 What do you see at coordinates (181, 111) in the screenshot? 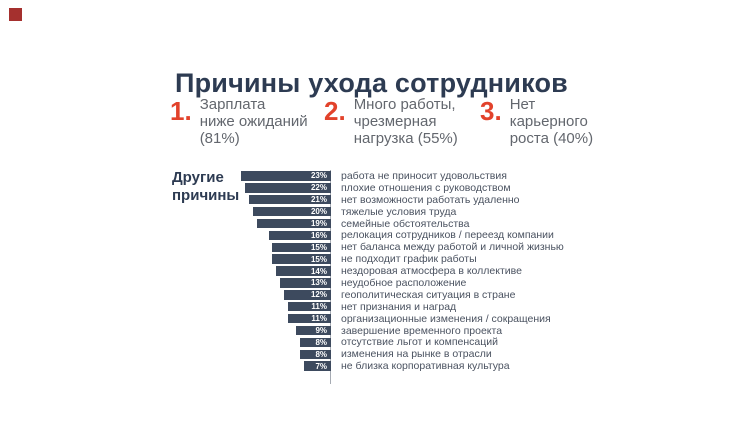
I see `reason-rank-1: 1.` at bounding box center [181, 111].